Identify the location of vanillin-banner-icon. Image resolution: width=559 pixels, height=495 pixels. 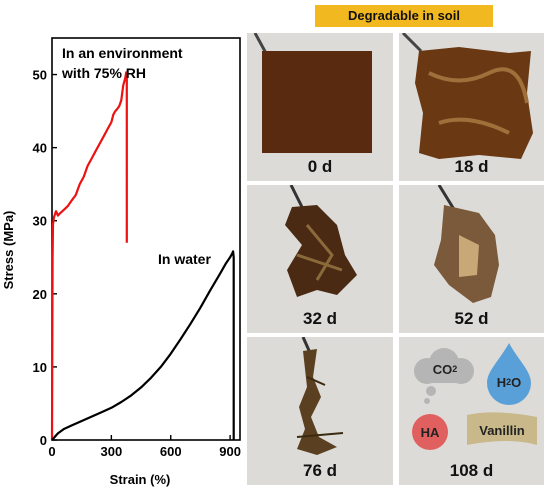
(502, 428).